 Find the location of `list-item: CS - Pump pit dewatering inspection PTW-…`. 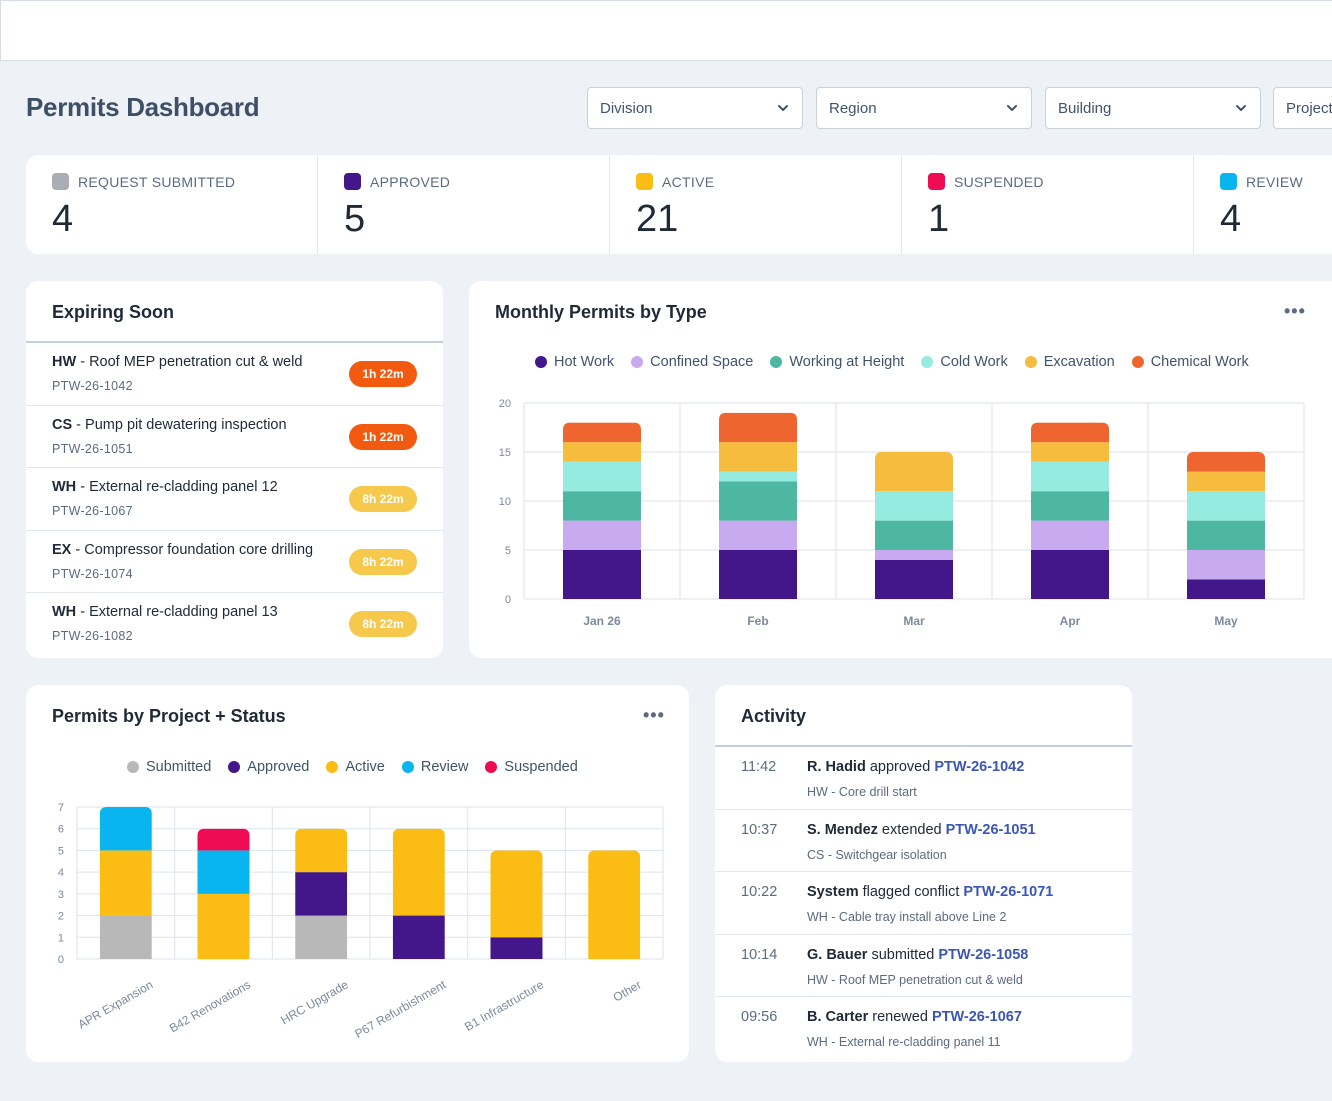

list-item: CS - Pump pit dewatering inspection PTW-… is located at coordinates (234, 437).